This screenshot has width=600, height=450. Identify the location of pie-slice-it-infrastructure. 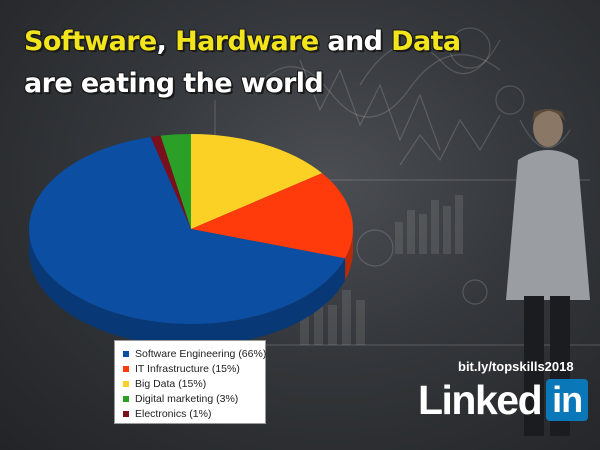
(272, 216).